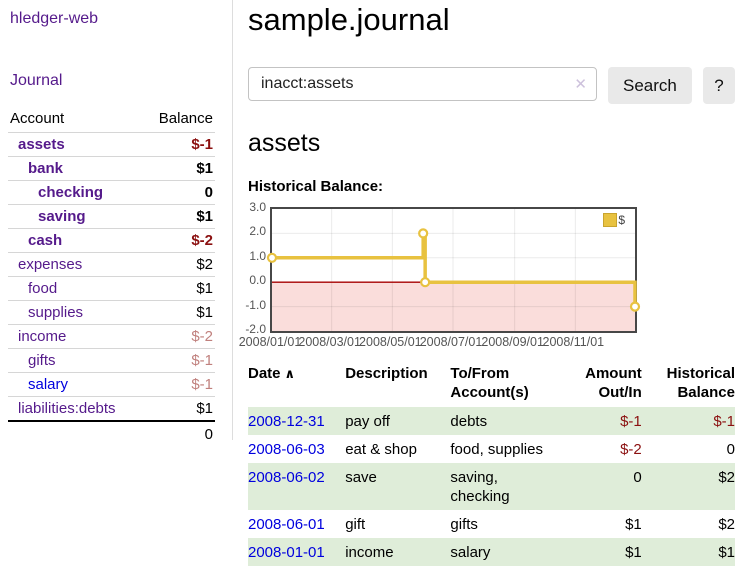  What do you see at coordinates (451, 342) in the screenshot?
I see `x-axis-tick-label: 2008/07/01` at bounding box center [451, 342].